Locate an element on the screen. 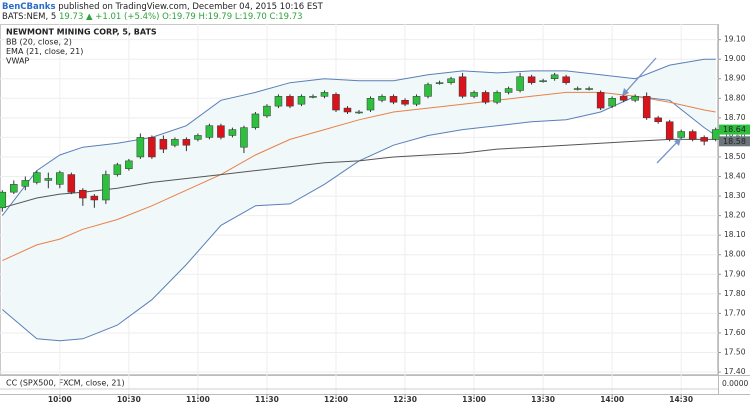  y-tick-label: 19.10 is located at coordinates (735, 39).